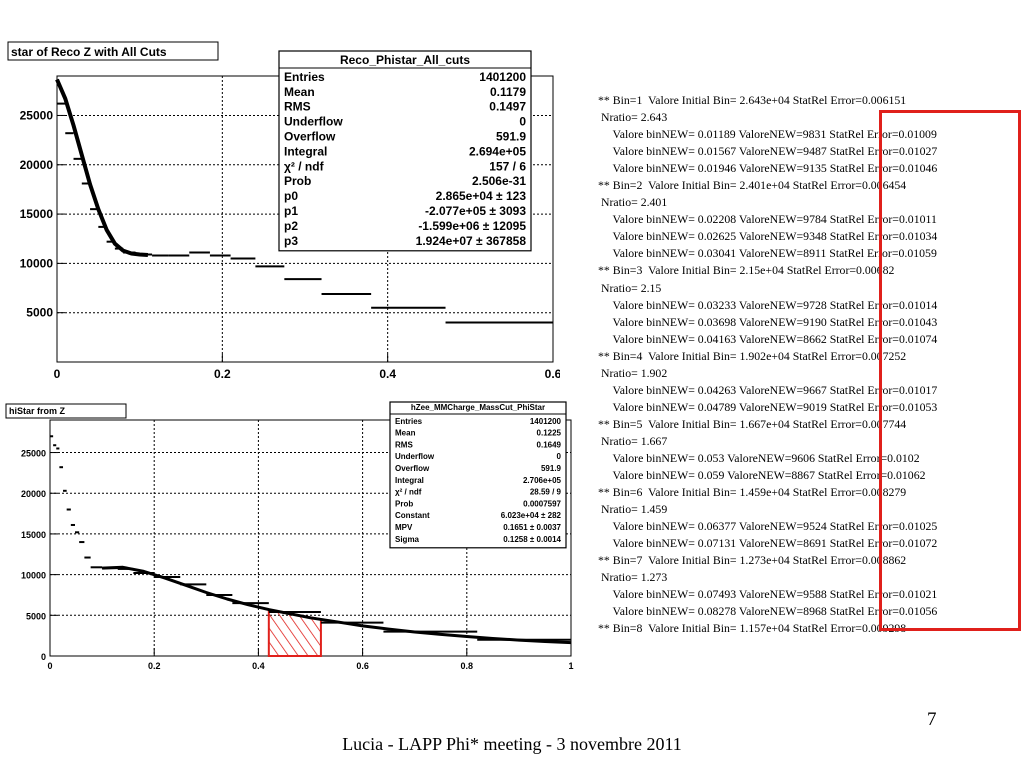 This screenshot has width=1024, height=768. What do you see at coordinates (472, 226) in the screenshot?
I see `stats-value: -1.599e+06 ± 12095` at bounding box center [472, 226].